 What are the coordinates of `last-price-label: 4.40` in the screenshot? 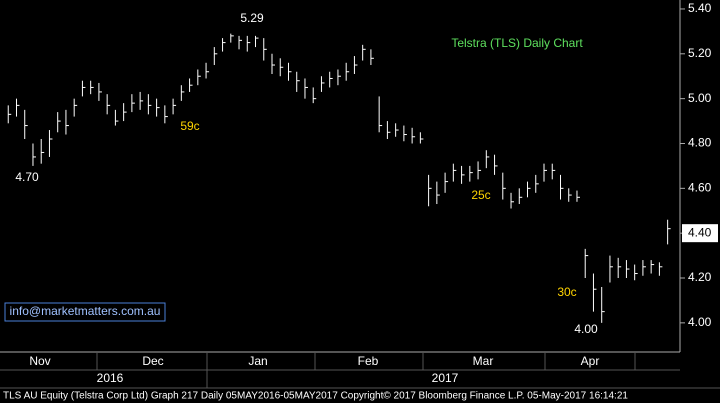 It's located at (700, 232).